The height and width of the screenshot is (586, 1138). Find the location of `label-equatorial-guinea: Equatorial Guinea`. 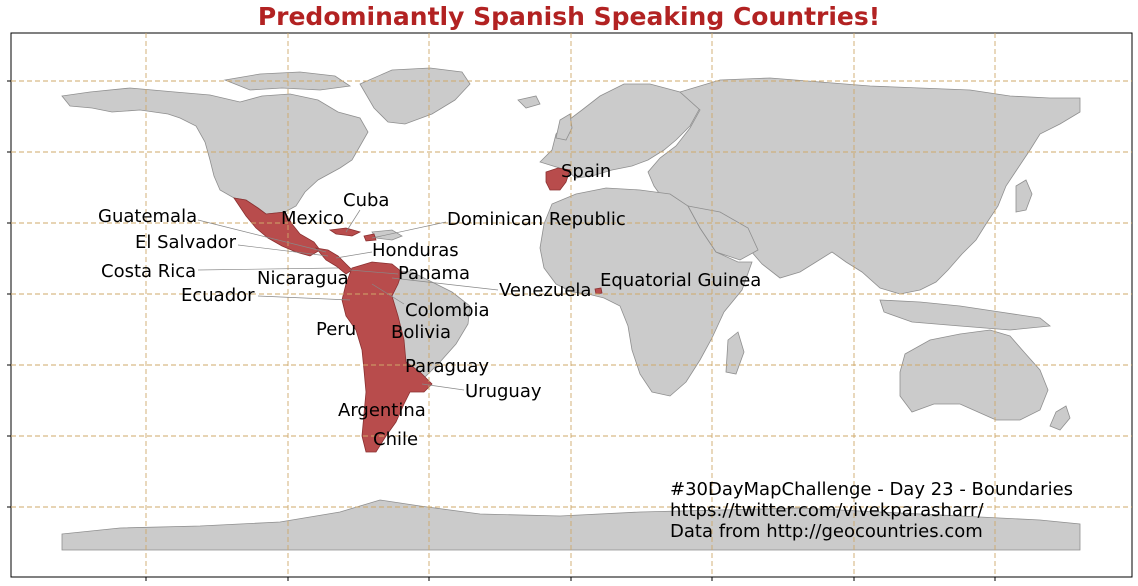

label-equatorial-guinea: Equatorial Guinea is located at coordinates (680, 280).